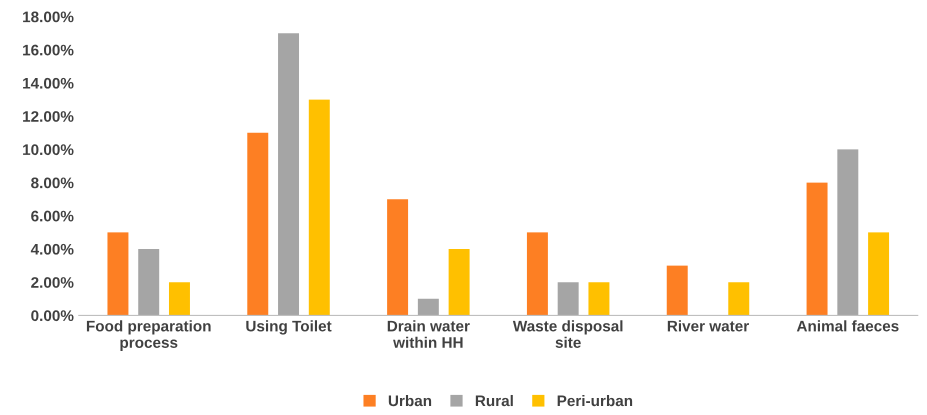  I want to click on y-tick-label: 2.00%, so click(52, 282).